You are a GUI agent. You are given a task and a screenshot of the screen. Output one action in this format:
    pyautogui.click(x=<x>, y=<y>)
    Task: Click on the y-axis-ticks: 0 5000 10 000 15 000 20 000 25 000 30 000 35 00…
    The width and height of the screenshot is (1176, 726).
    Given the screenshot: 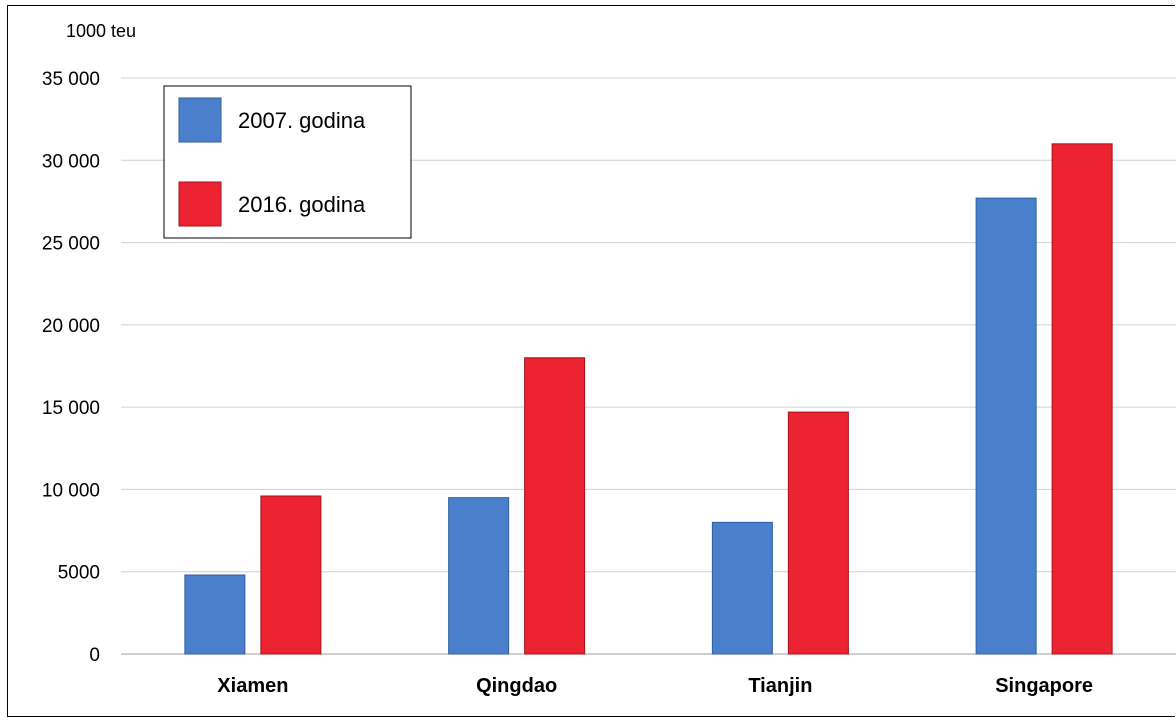 What is the action you would take?
    pyautogui.click(x=71, y=367)
    